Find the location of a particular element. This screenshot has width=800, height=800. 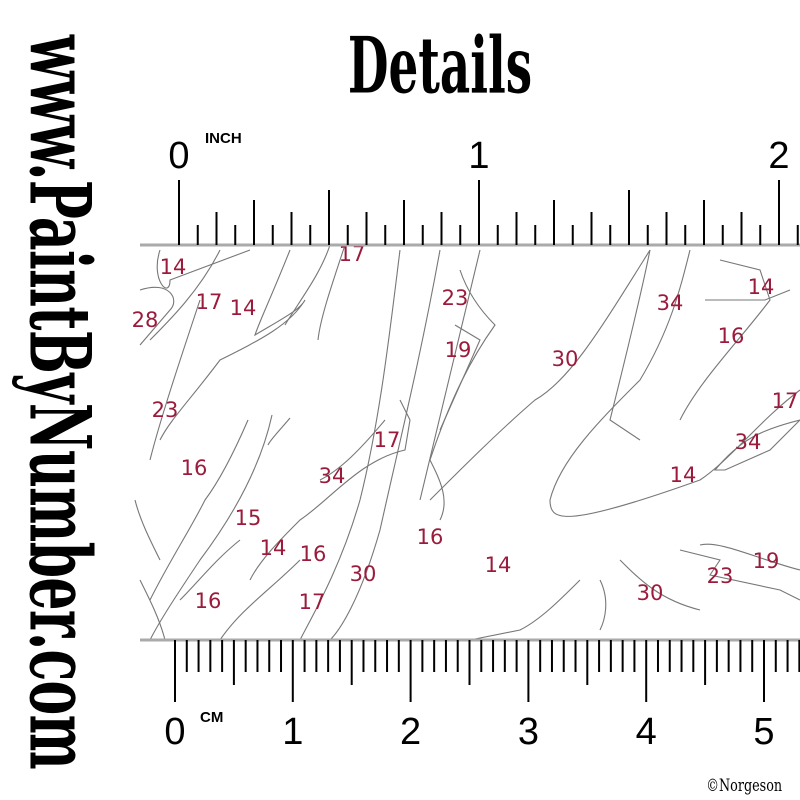

cm-label: 5 is located at coordinates (763, 732).